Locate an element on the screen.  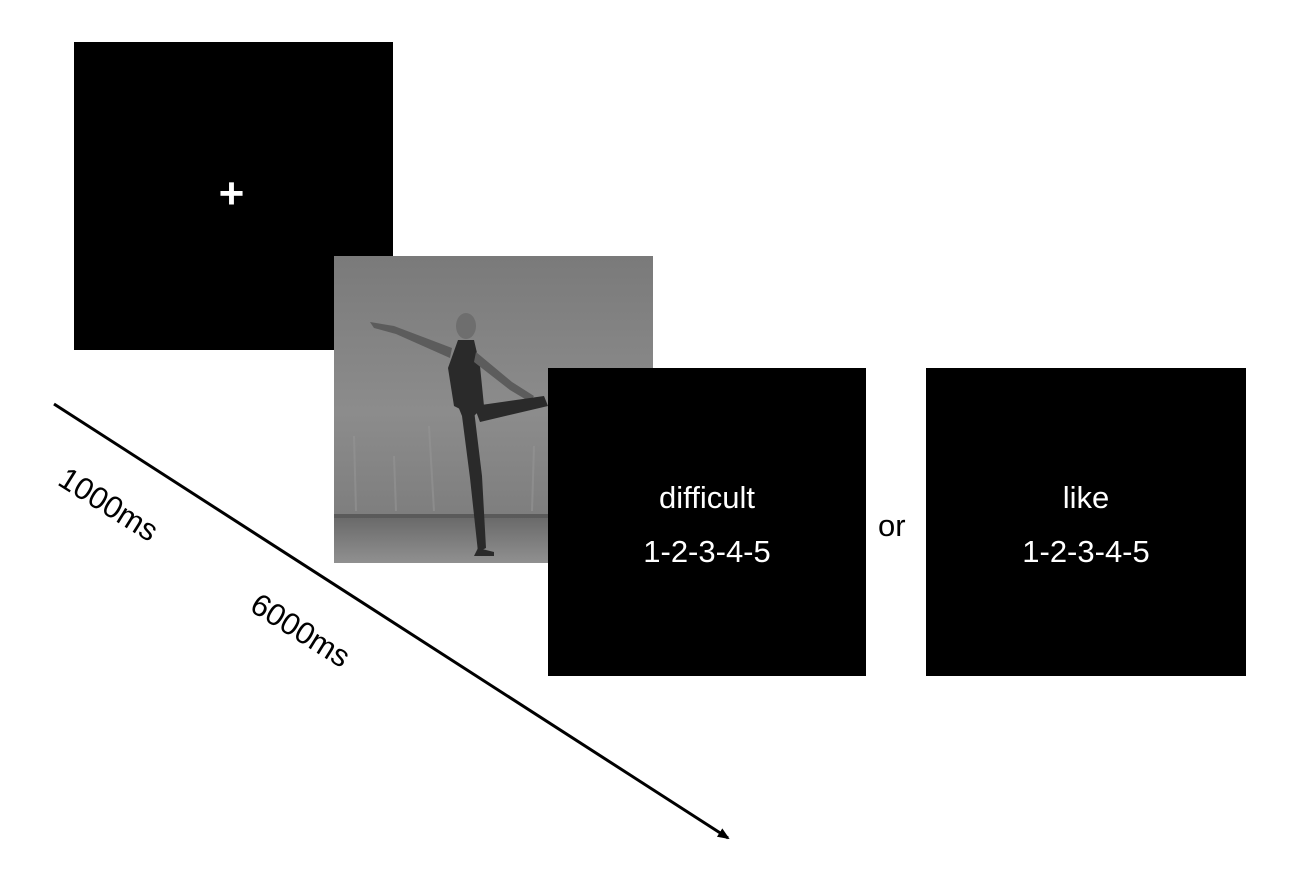
rating-screen-like: like 1-2-3-4-5 is located at coordinates (1086, 522).